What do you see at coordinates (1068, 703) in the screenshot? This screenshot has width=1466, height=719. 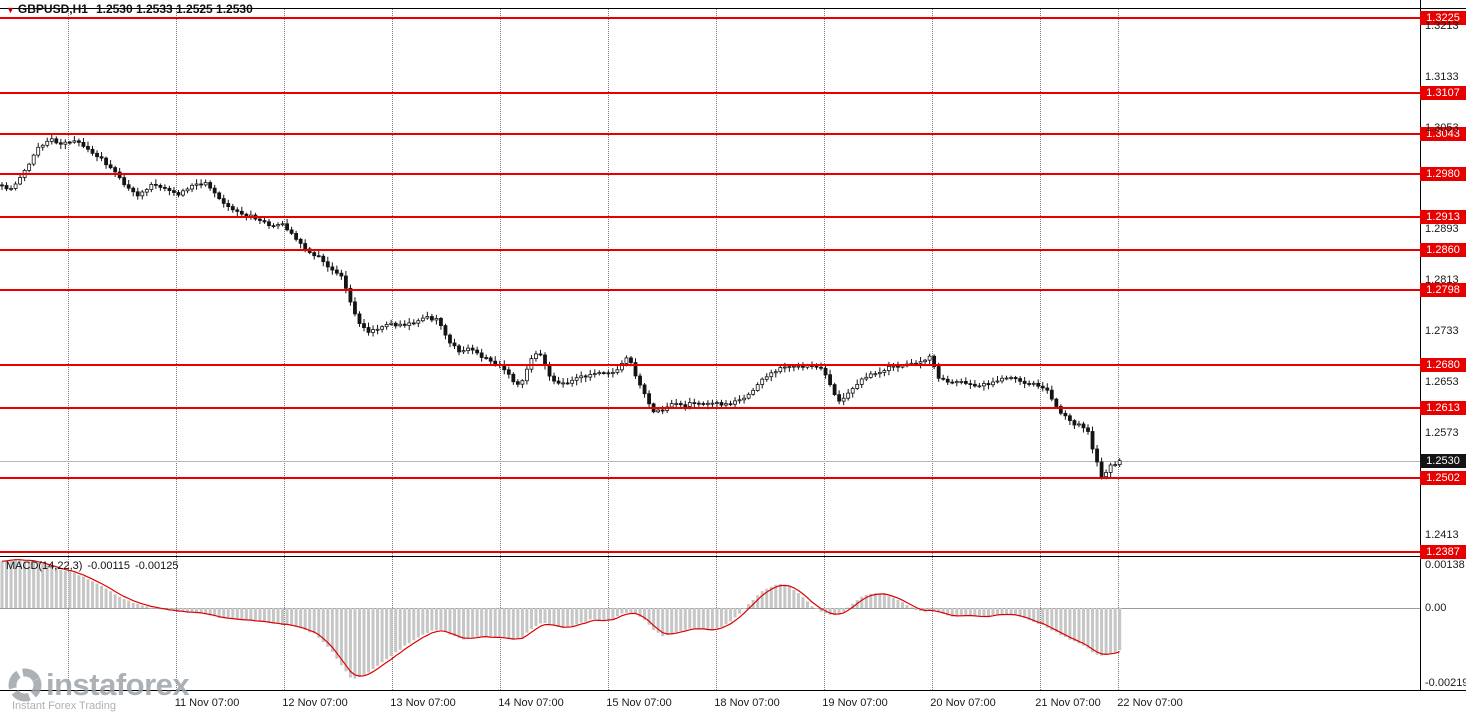 I see `time-axis-label: 21 Nov 07:00` at bounding box center [1068, 703].